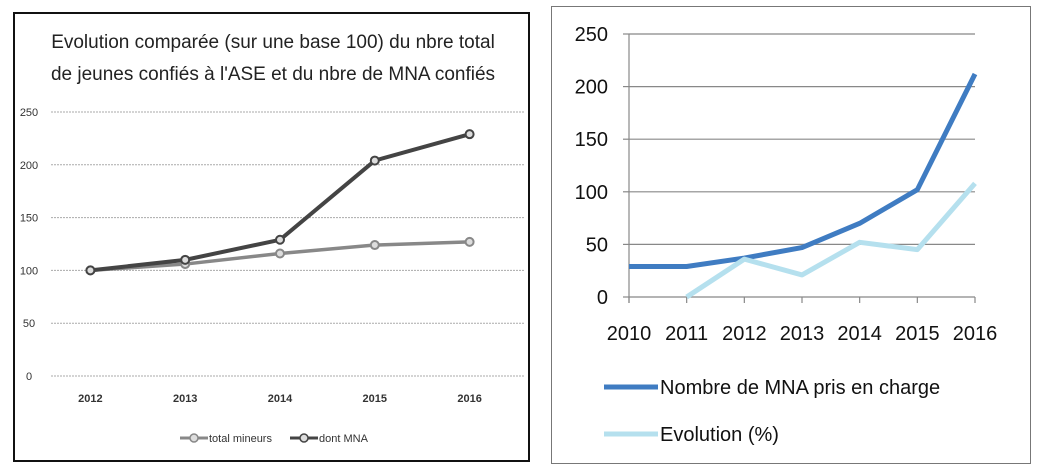 This screenshot has width=1037, height=470. What do you see at coordinates (831, 240) in the screenshot?
I see `series-line-evolution-` at bounding box center [831, 240].